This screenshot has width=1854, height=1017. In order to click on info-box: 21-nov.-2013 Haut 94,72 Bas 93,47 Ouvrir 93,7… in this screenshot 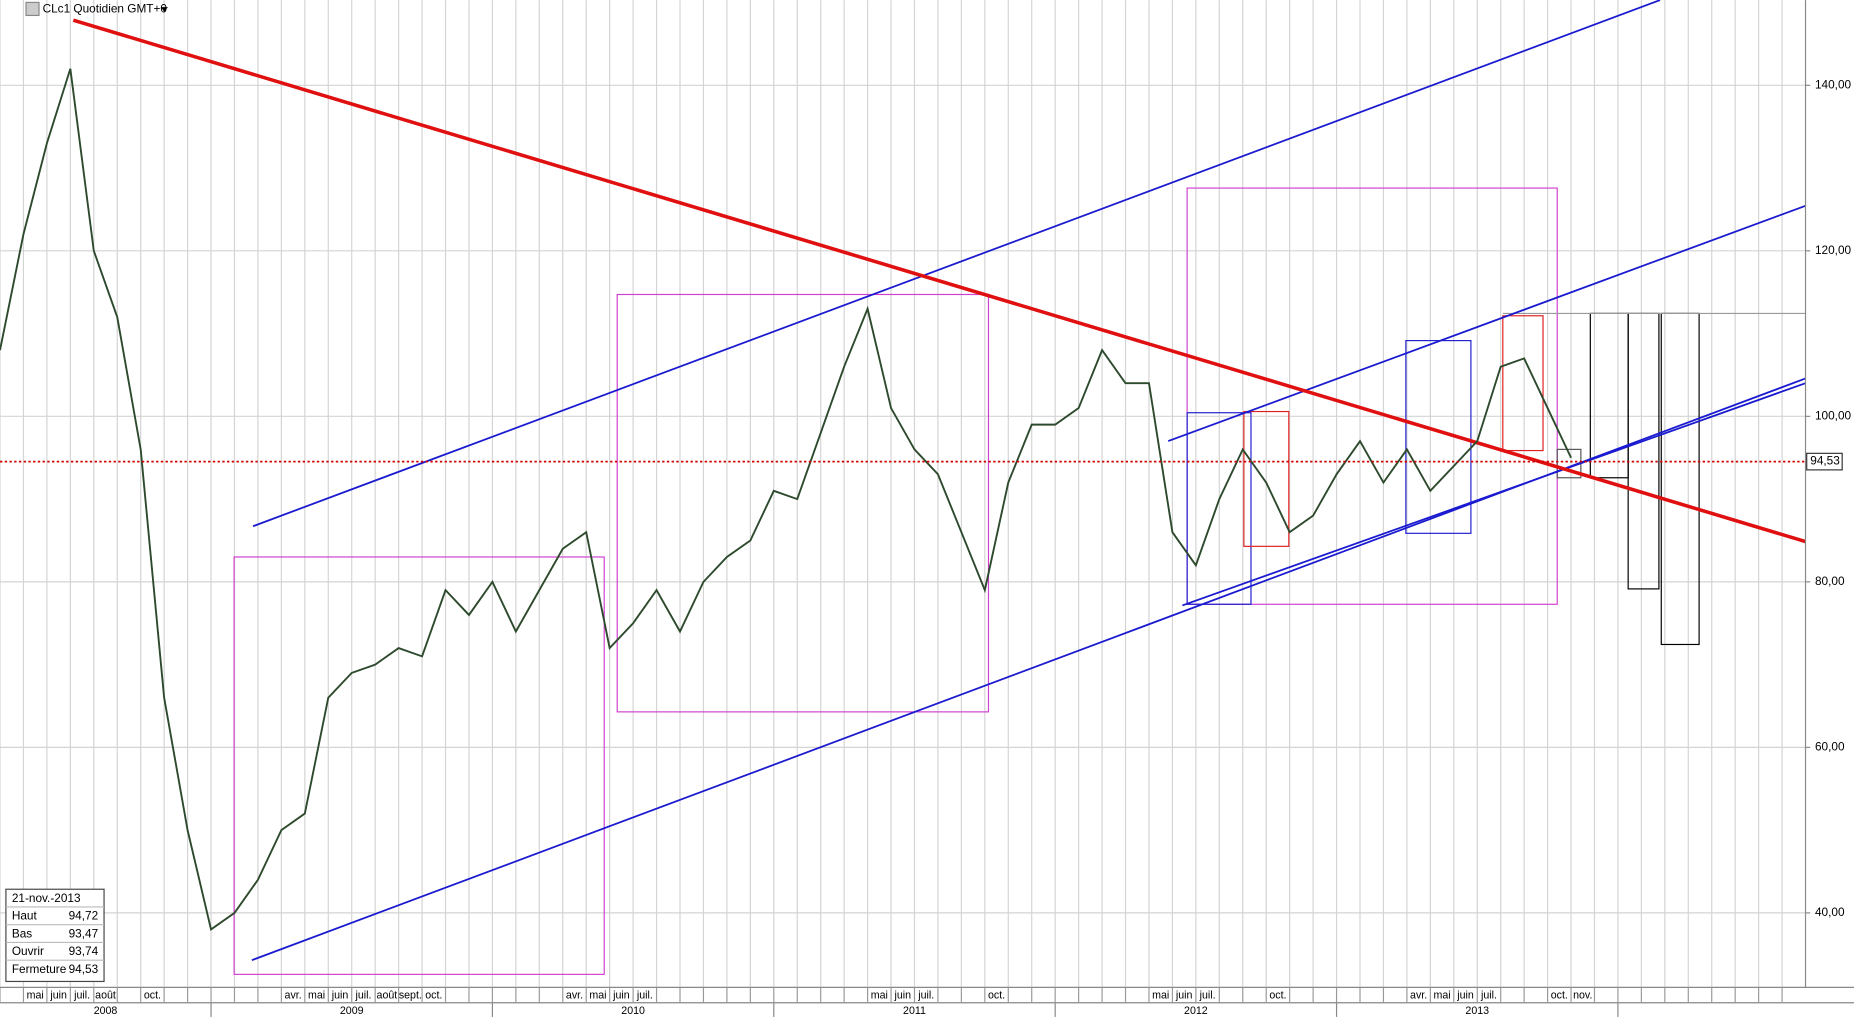, I will do `click(55, 935)`.